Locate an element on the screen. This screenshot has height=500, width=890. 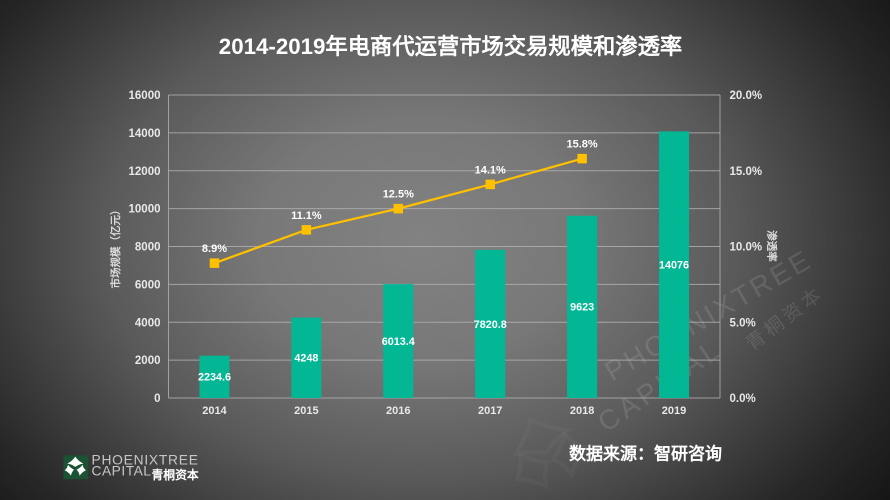
svg-text: 数据来源：智研咨询 is located at coordinates (645, 454).